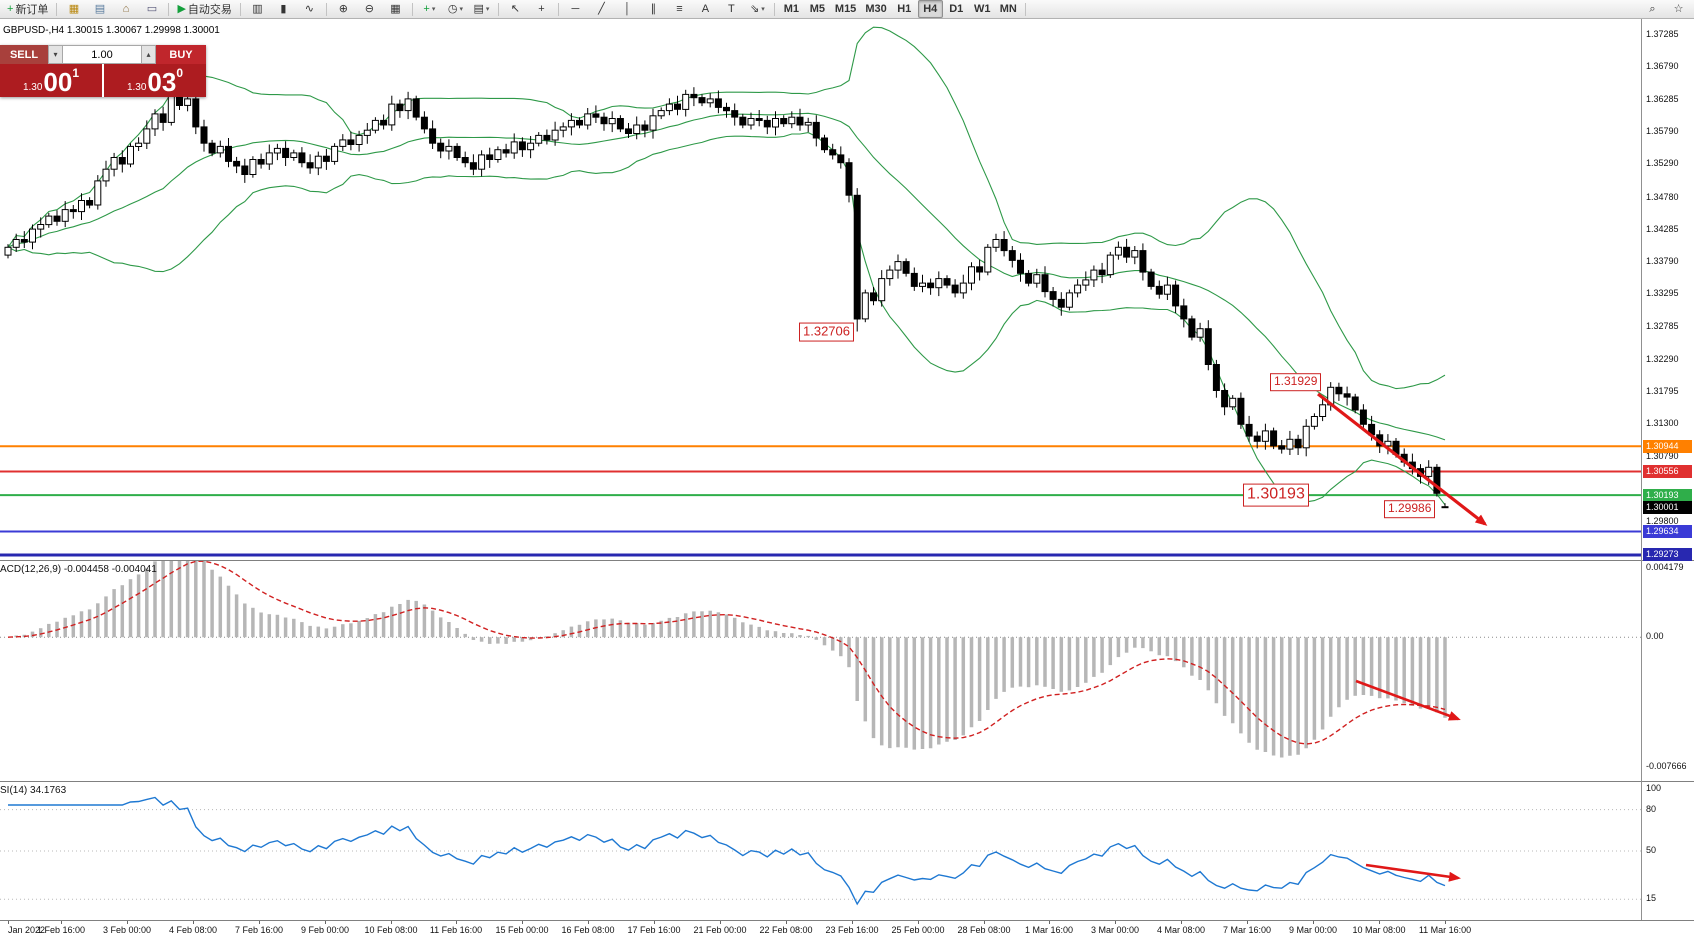  What do you see at coordinates (125, 9) in the screenshot?
I see `navigator-button: ⌂` at bounding box center [125, 9].